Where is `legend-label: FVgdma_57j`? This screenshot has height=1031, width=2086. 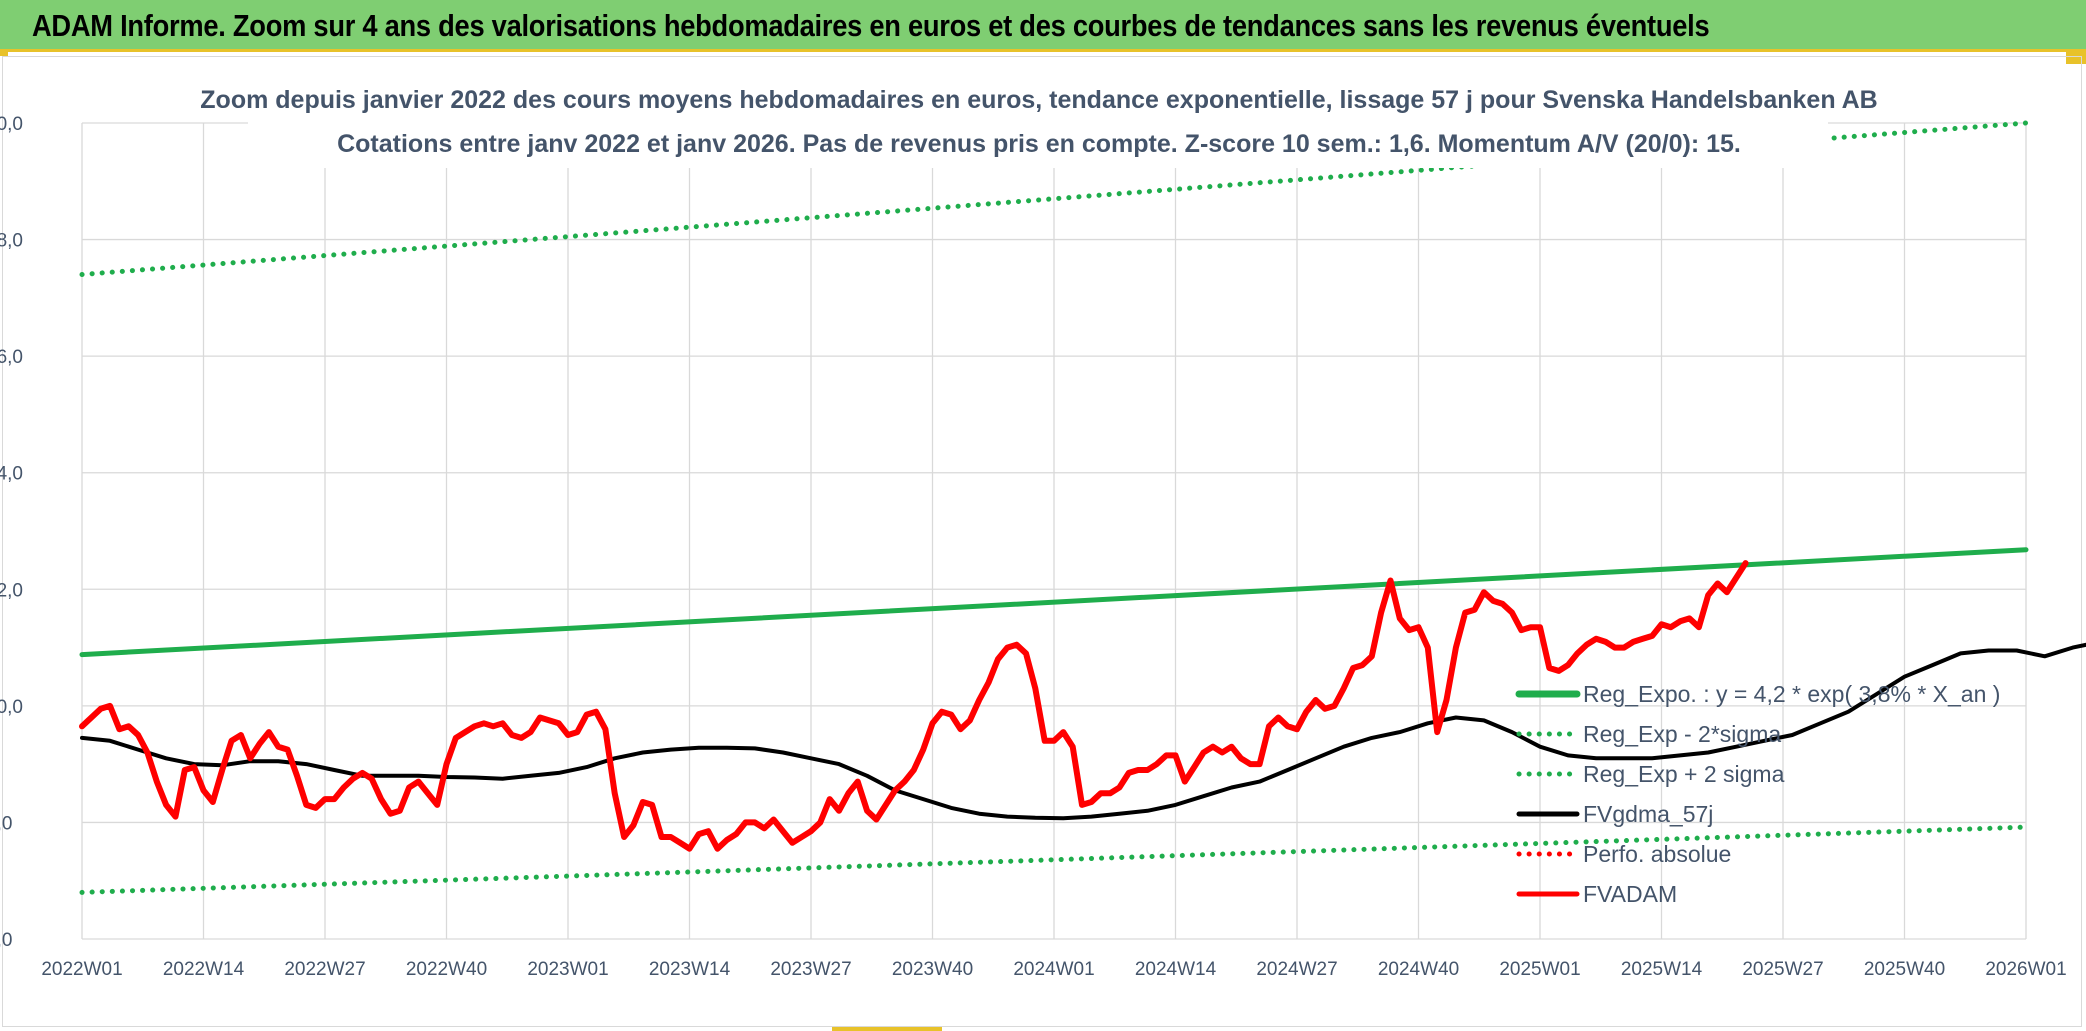
legend-label: FVgdma_57j is located at coordinates (1648, 814).